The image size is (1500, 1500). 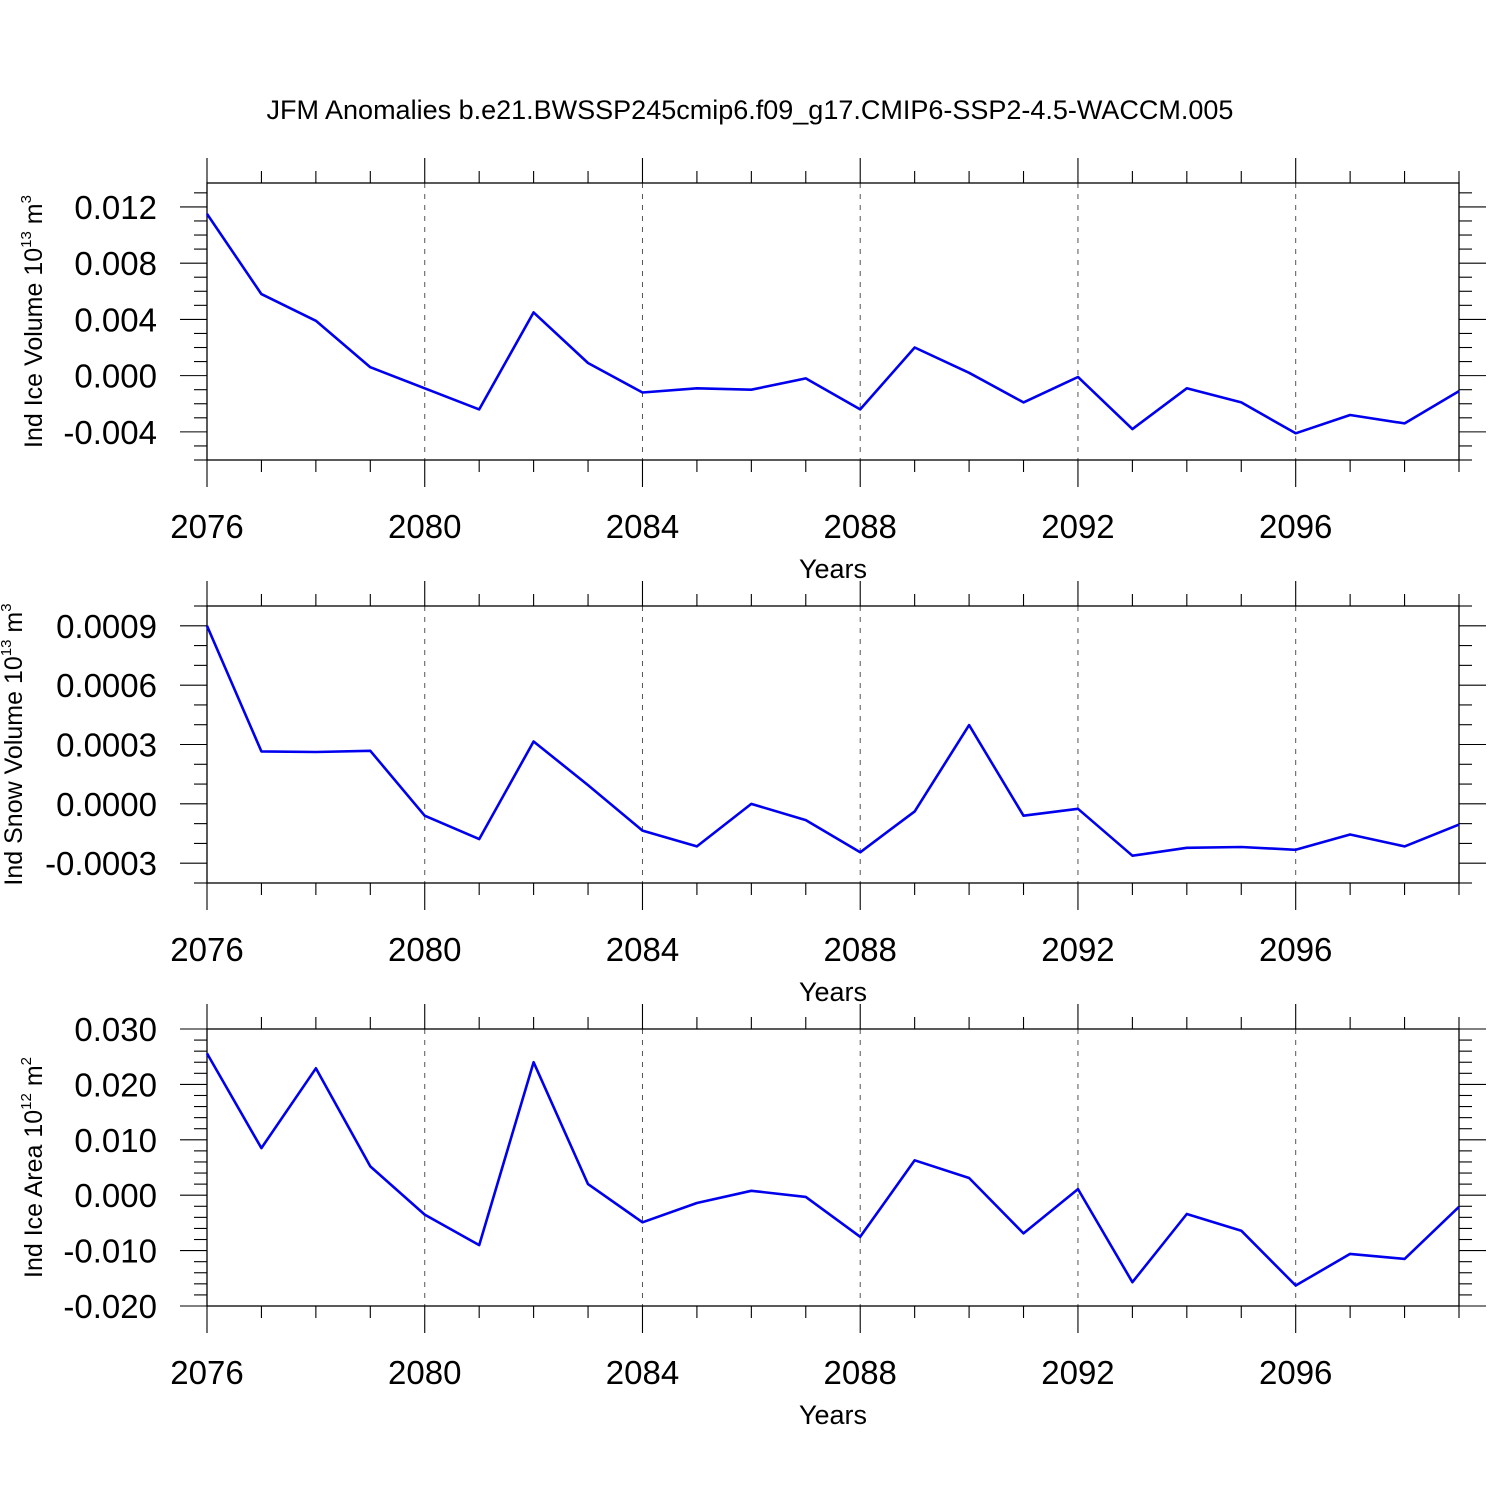 What do you see at coordinates (14, 770) in the screenshot?
I see `y-axis-title-text: Ind Snow Volume 10` at bounding box center [14, 770].